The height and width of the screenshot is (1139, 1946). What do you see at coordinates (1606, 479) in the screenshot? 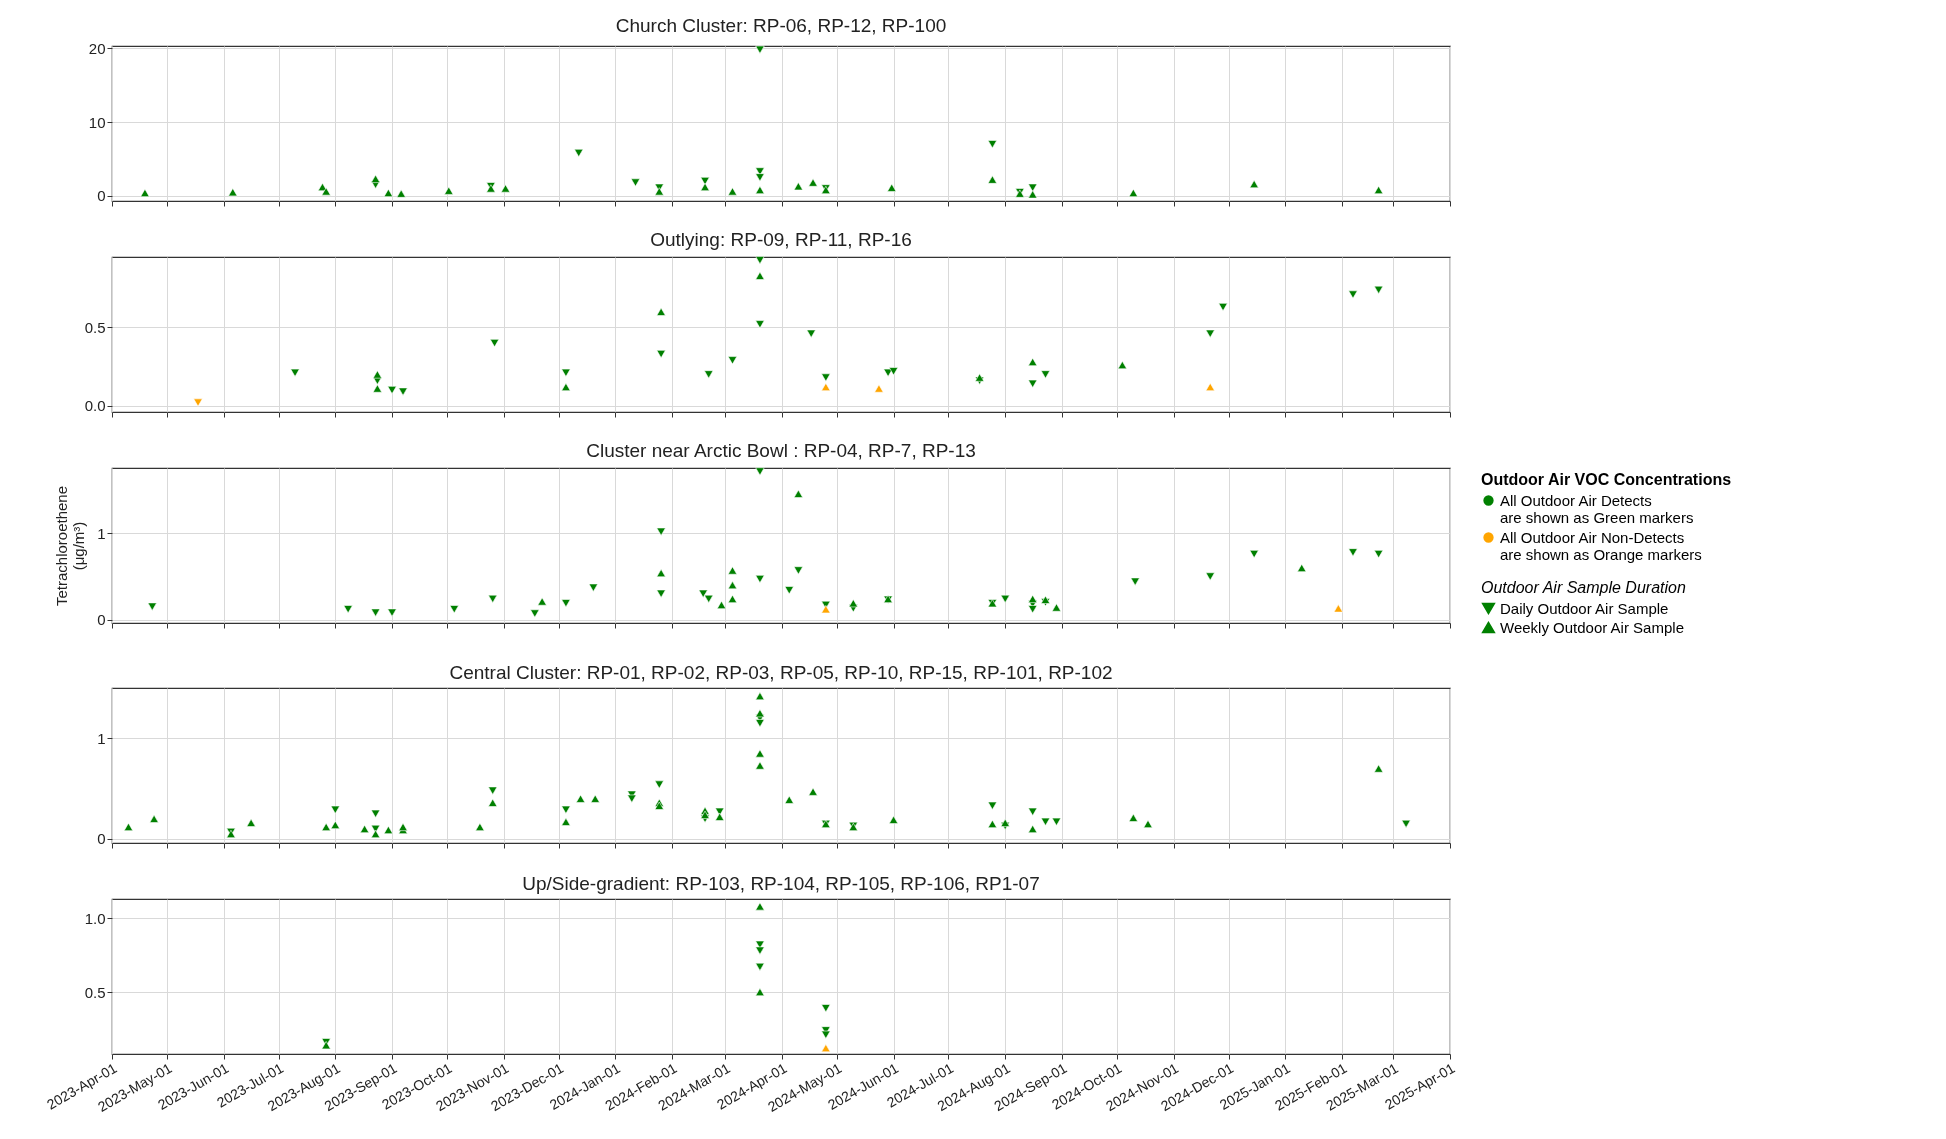
I see `legend-title: Outdoor Air VOC Concentrations` at bounding box center [1606, 479].